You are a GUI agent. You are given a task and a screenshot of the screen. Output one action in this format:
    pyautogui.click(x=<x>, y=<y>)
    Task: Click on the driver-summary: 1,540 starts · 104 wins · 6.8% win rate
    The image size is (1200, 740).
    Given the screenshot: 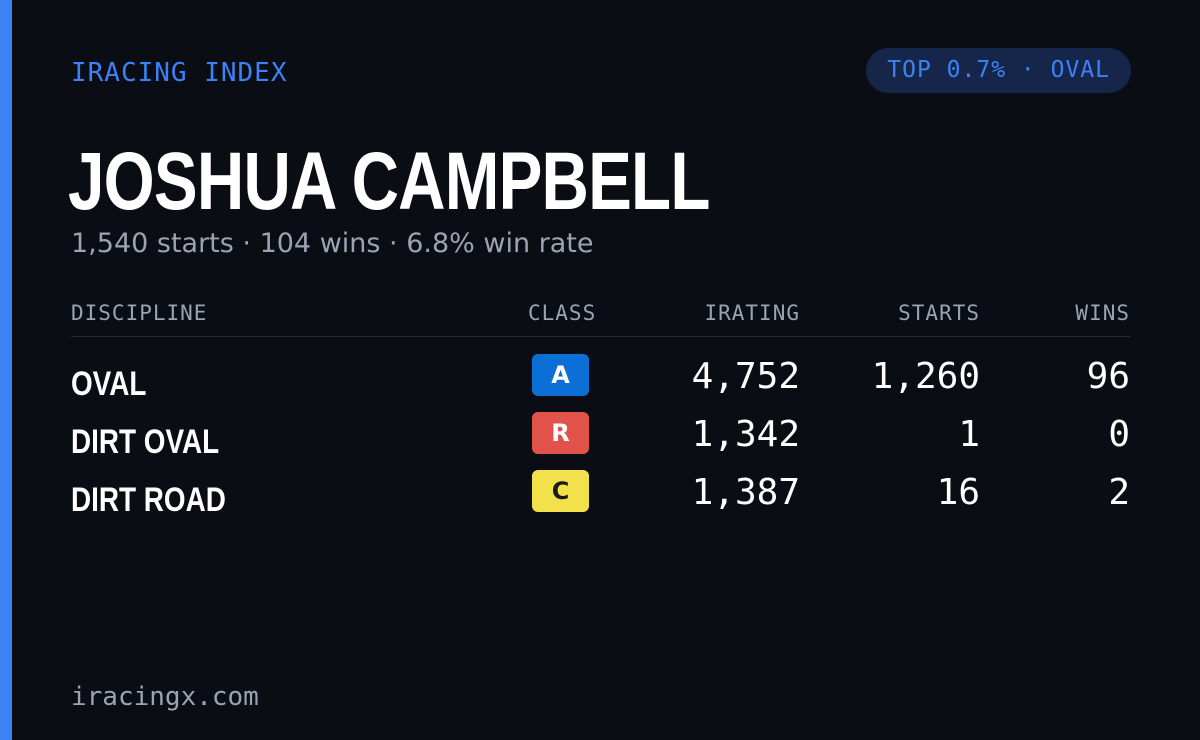 What is the action you would take?
    pyautogui.click(x=332, y=243)
    